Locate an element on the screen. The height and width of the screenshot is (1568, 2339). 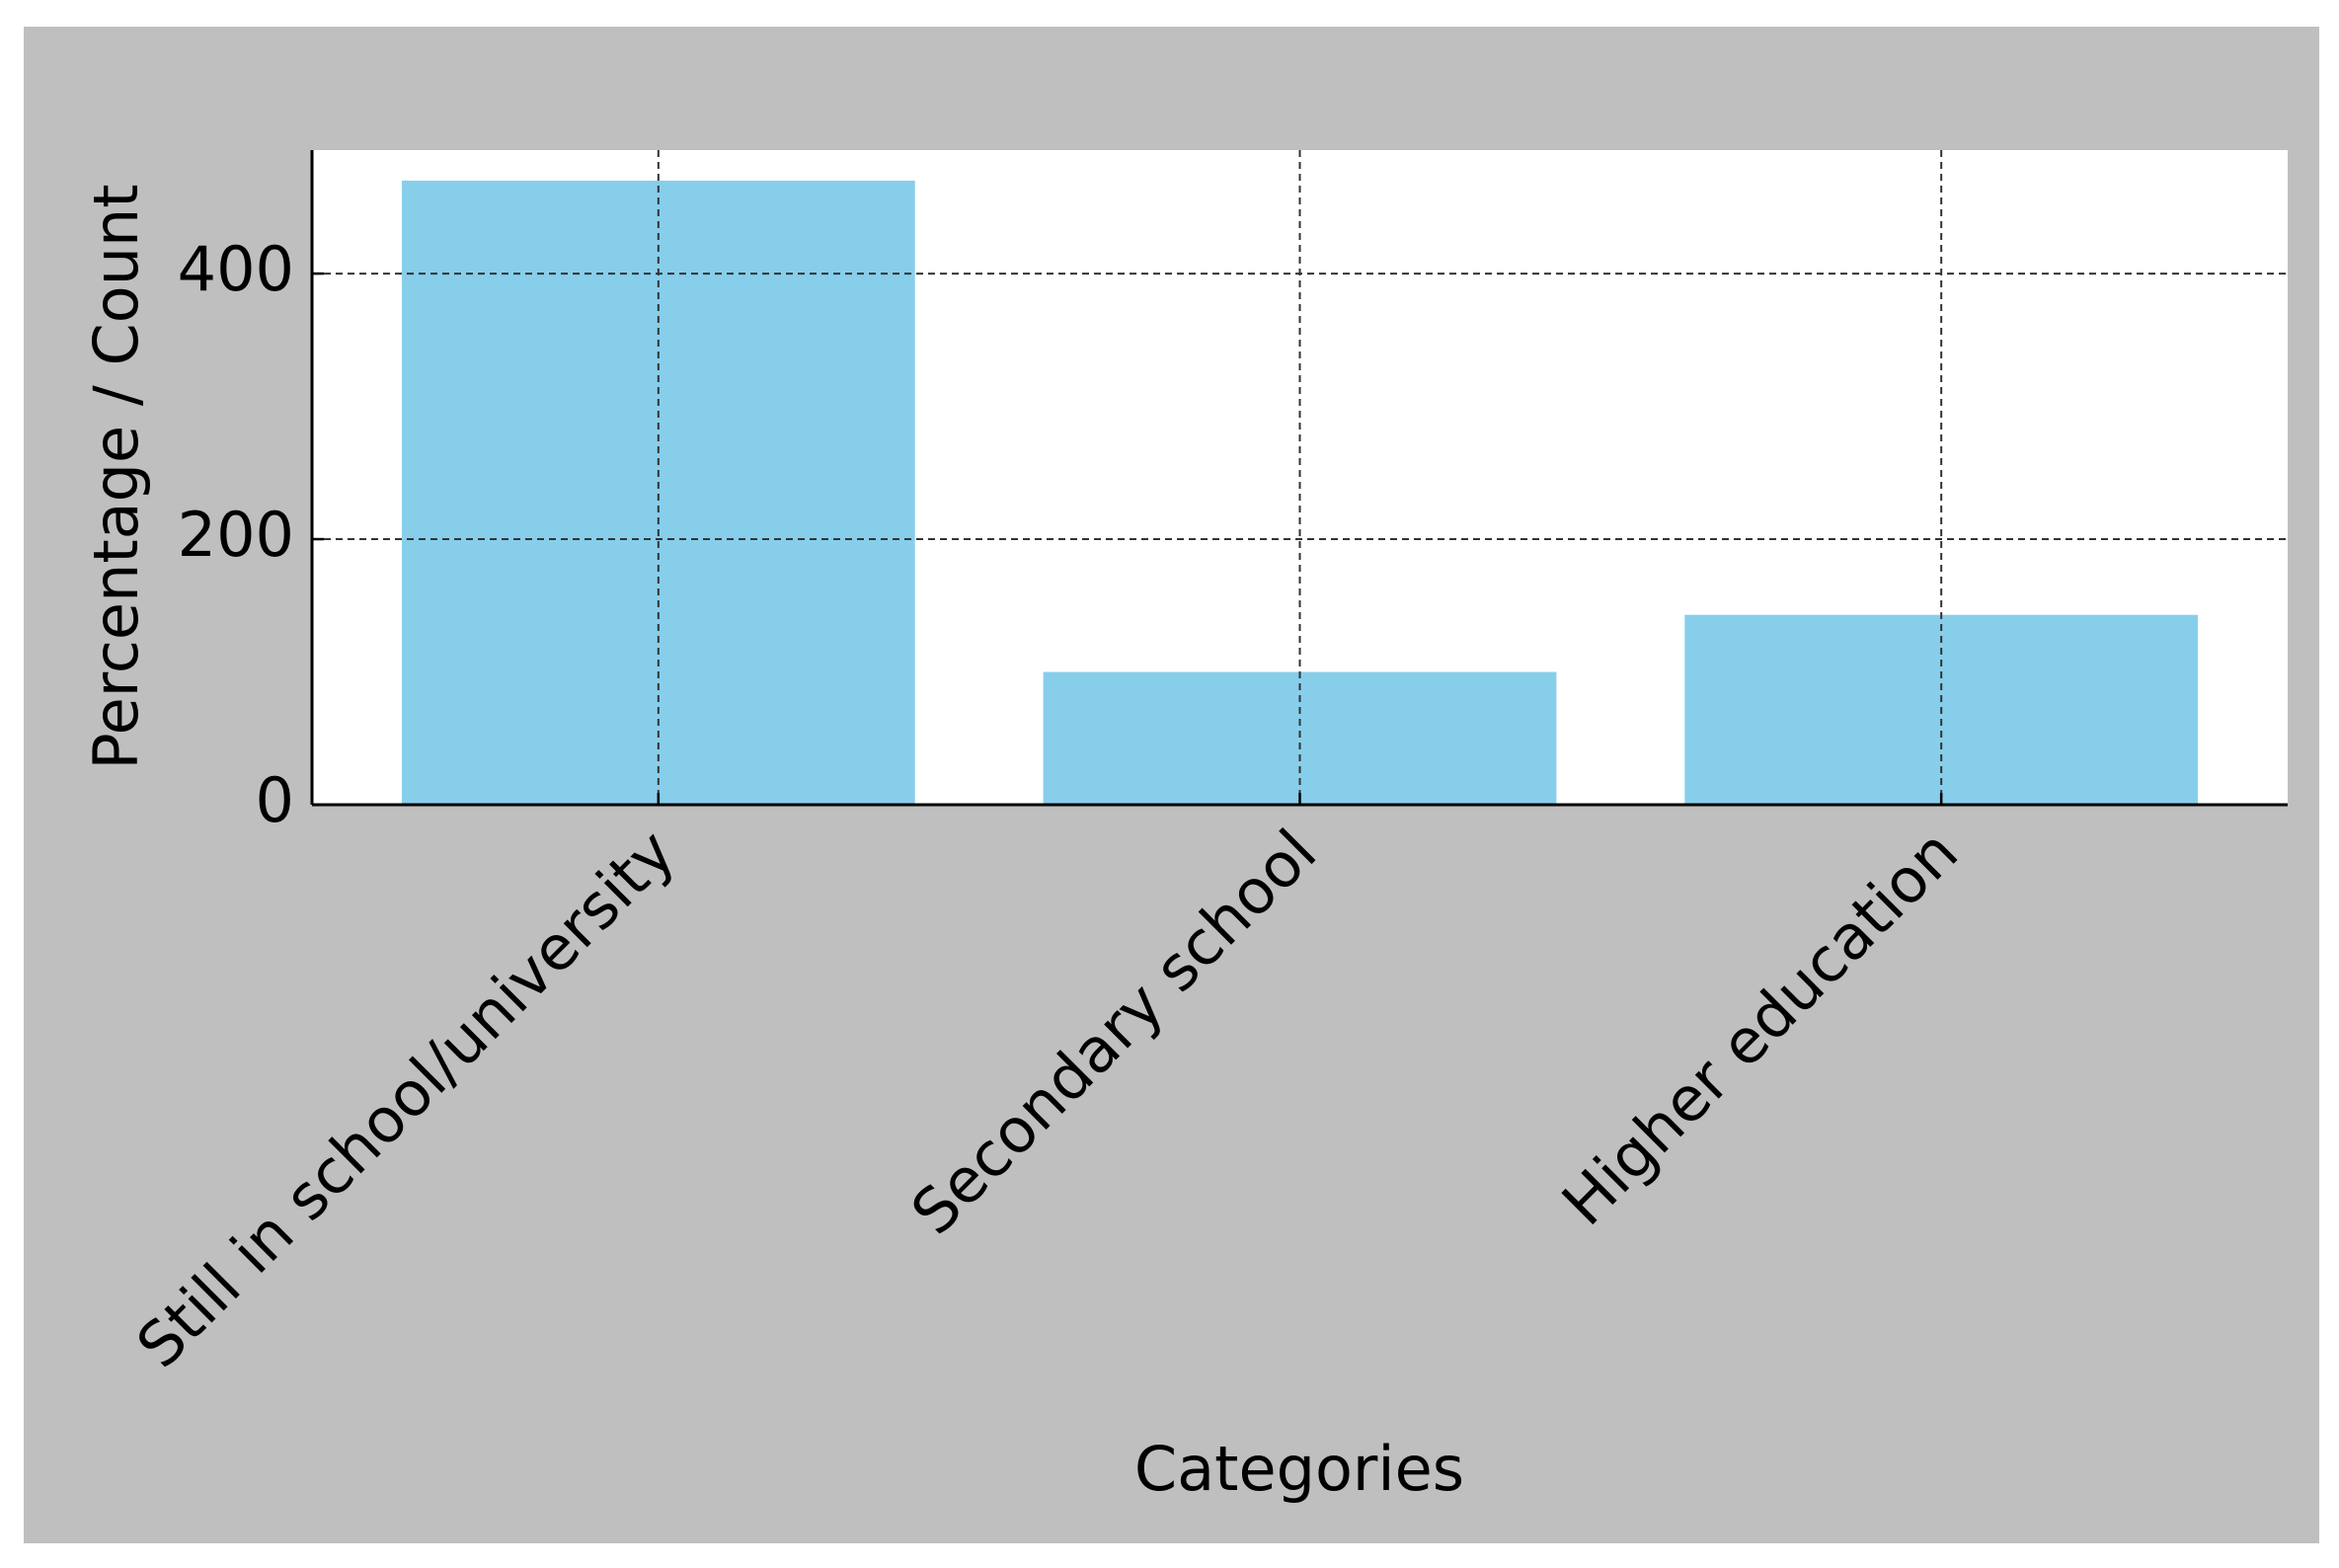
y-tick-label: 200 is located at coordinates (236, 535).